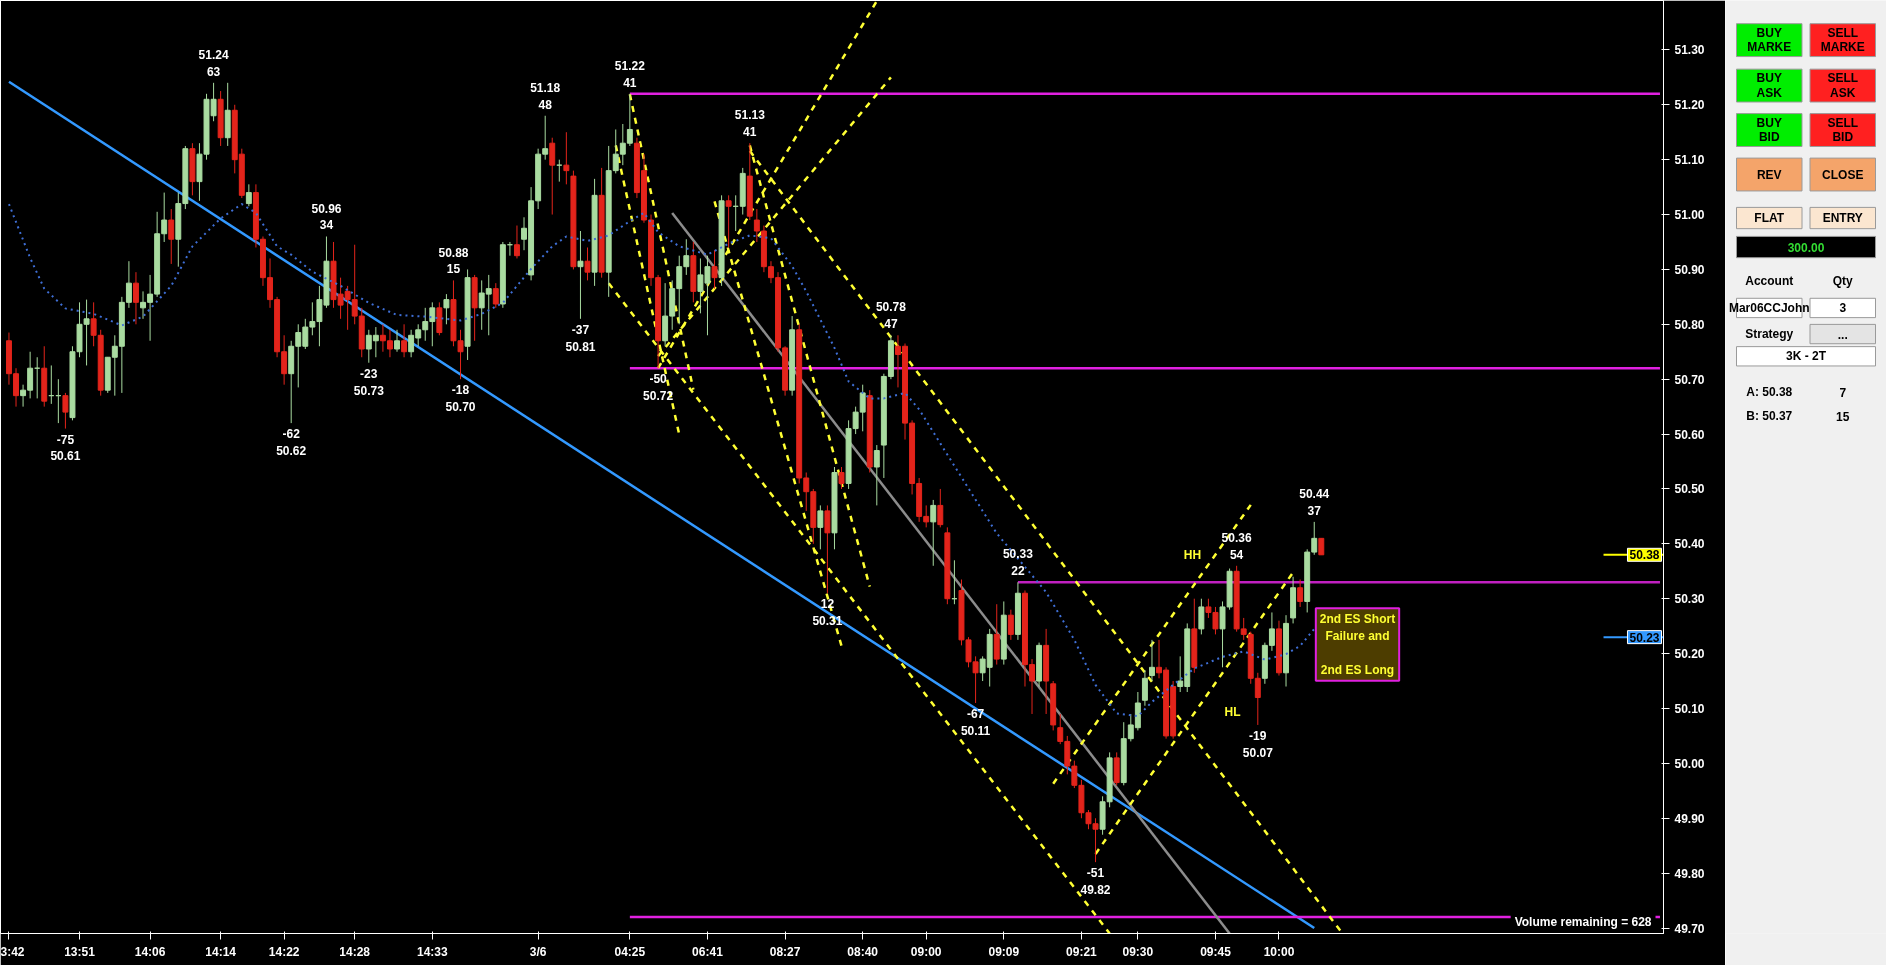  What do you see at coordinates (1018, 563) in the screenshot?
I see `annotation: 50.33 22` at bounding box center [1018, 563].